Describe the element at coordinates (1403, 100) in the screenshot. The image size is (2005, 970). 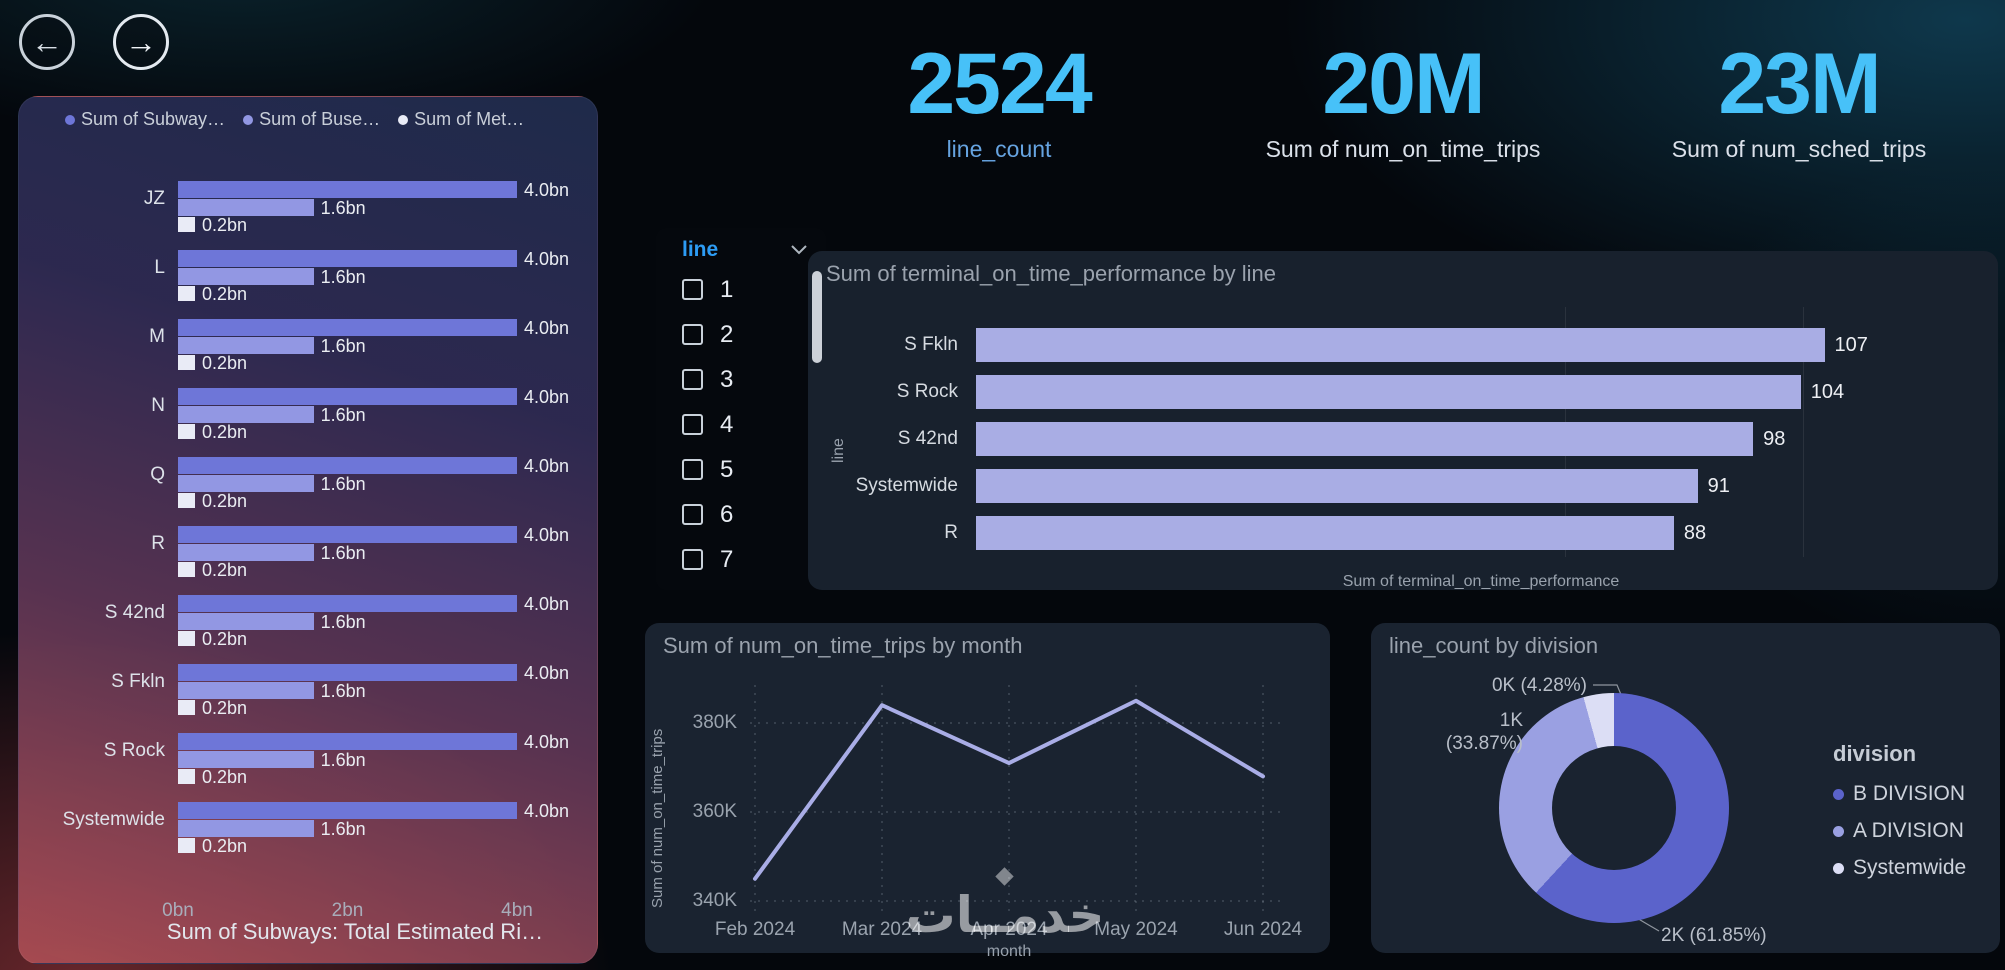
I see `kpi-card: 20M Sum of num_on_time_trips` at that location.